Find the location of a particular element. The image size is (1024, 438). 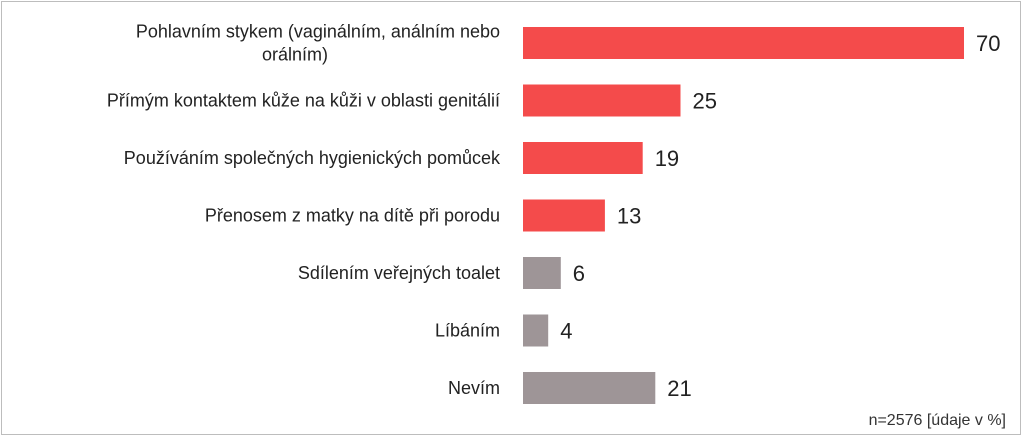

value-label-1: 25 is located at coordinates (705, 101).